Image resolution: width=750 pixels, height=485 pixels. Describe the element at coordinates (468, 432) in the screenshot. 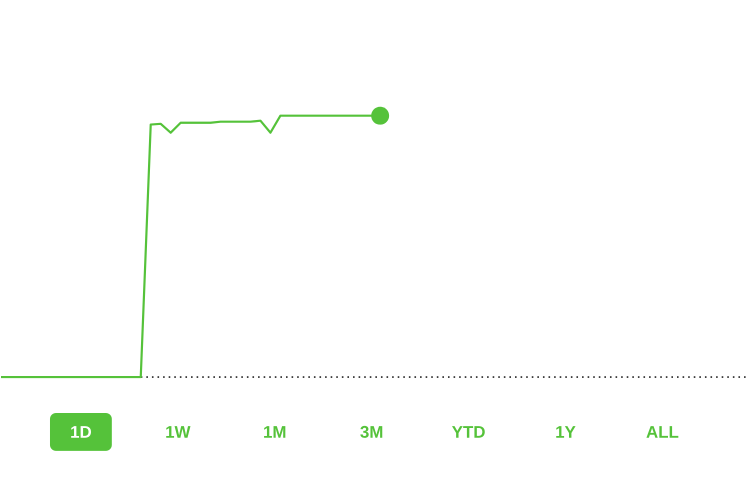

I see `text: YTD` at that location.